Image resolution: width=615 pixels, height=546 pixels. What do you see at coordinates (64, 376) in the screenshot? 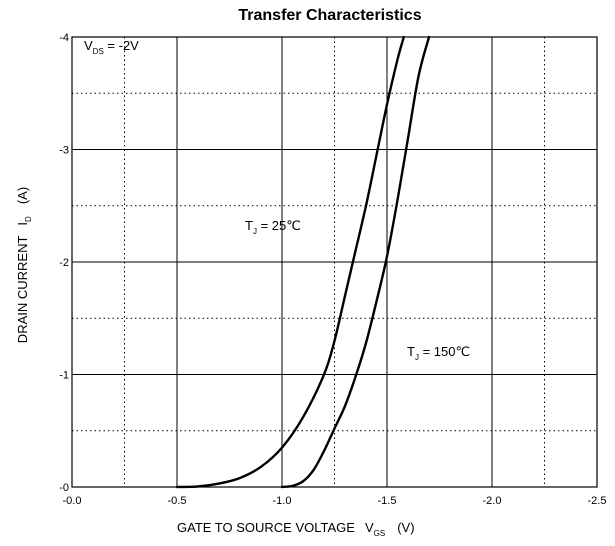
I see `y-tick-label: -1` at bounding box center [64, 376].